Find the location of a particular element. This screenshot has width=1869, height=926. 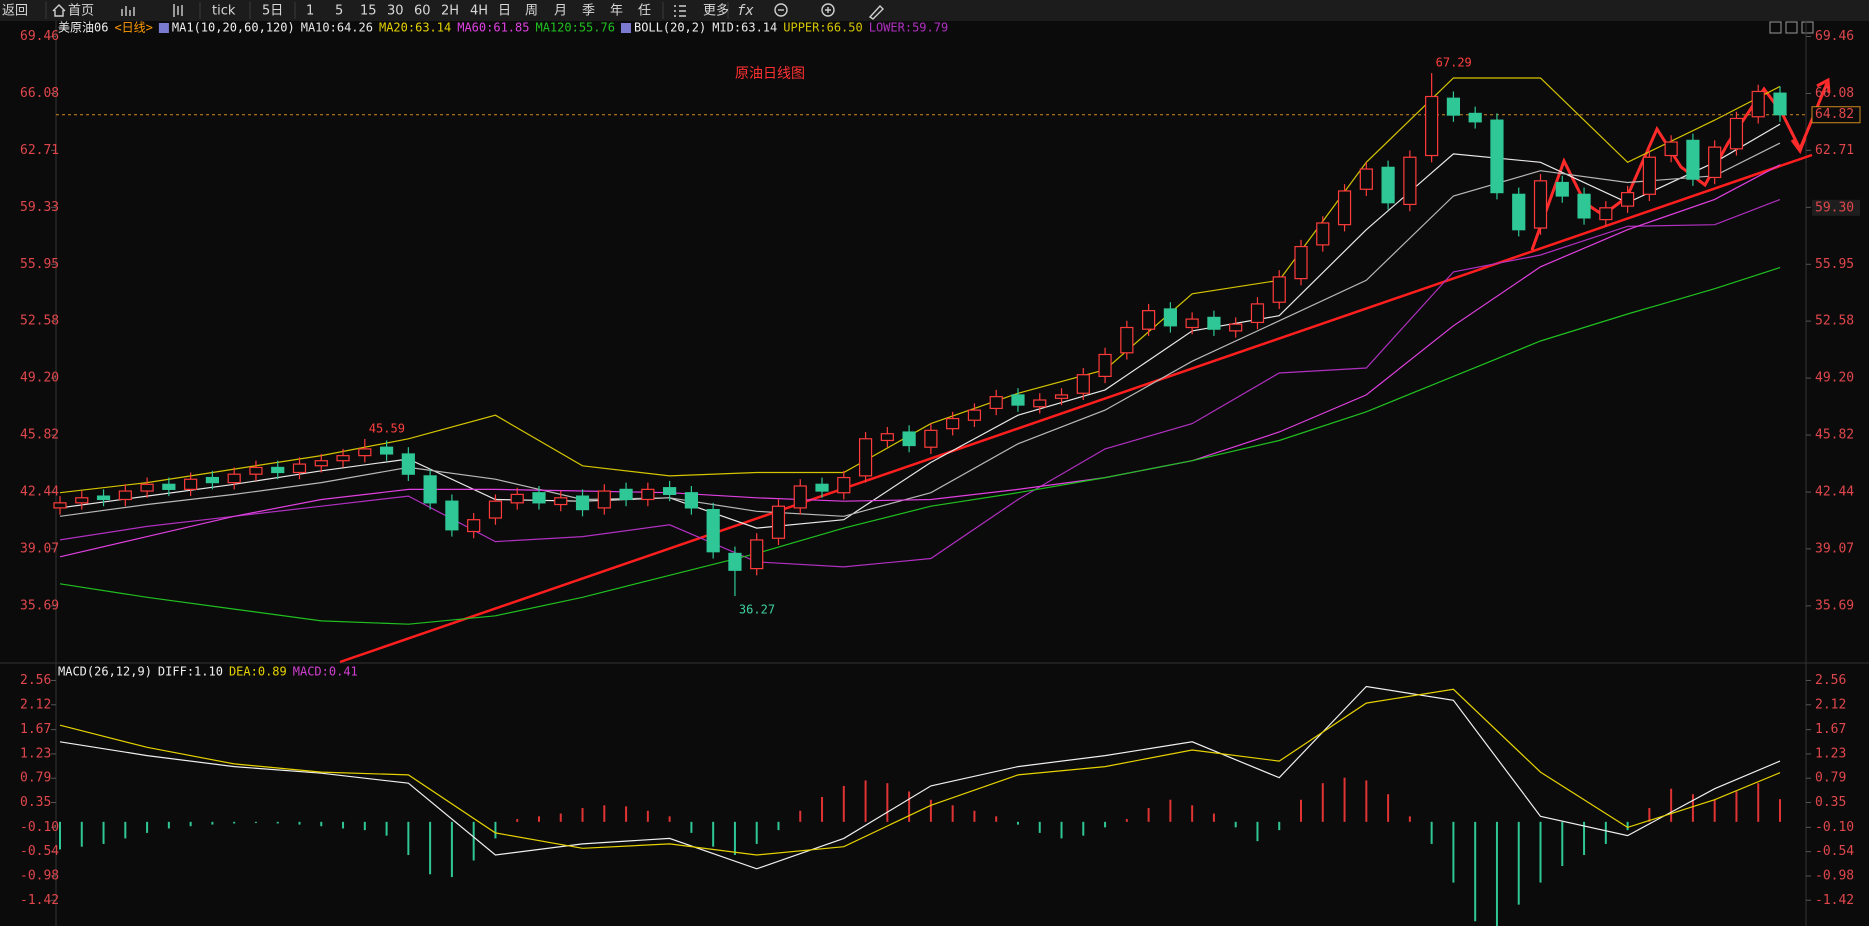

y-tick-label: 0.35 is located at coordinates (1830, 802).